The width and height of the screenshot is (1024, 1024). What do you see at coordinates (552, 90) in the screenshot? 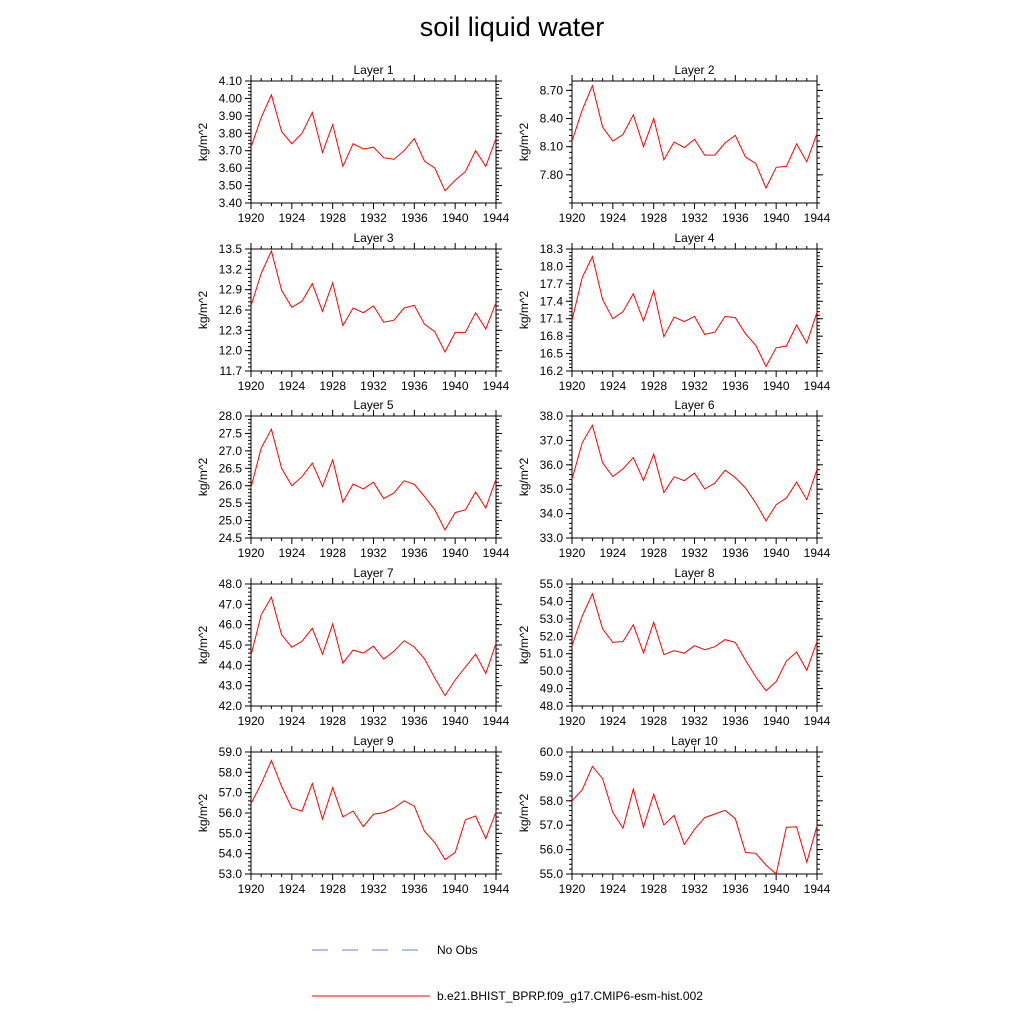
I see `y-tick-label: 8.70` at bounding box center [552, 90].